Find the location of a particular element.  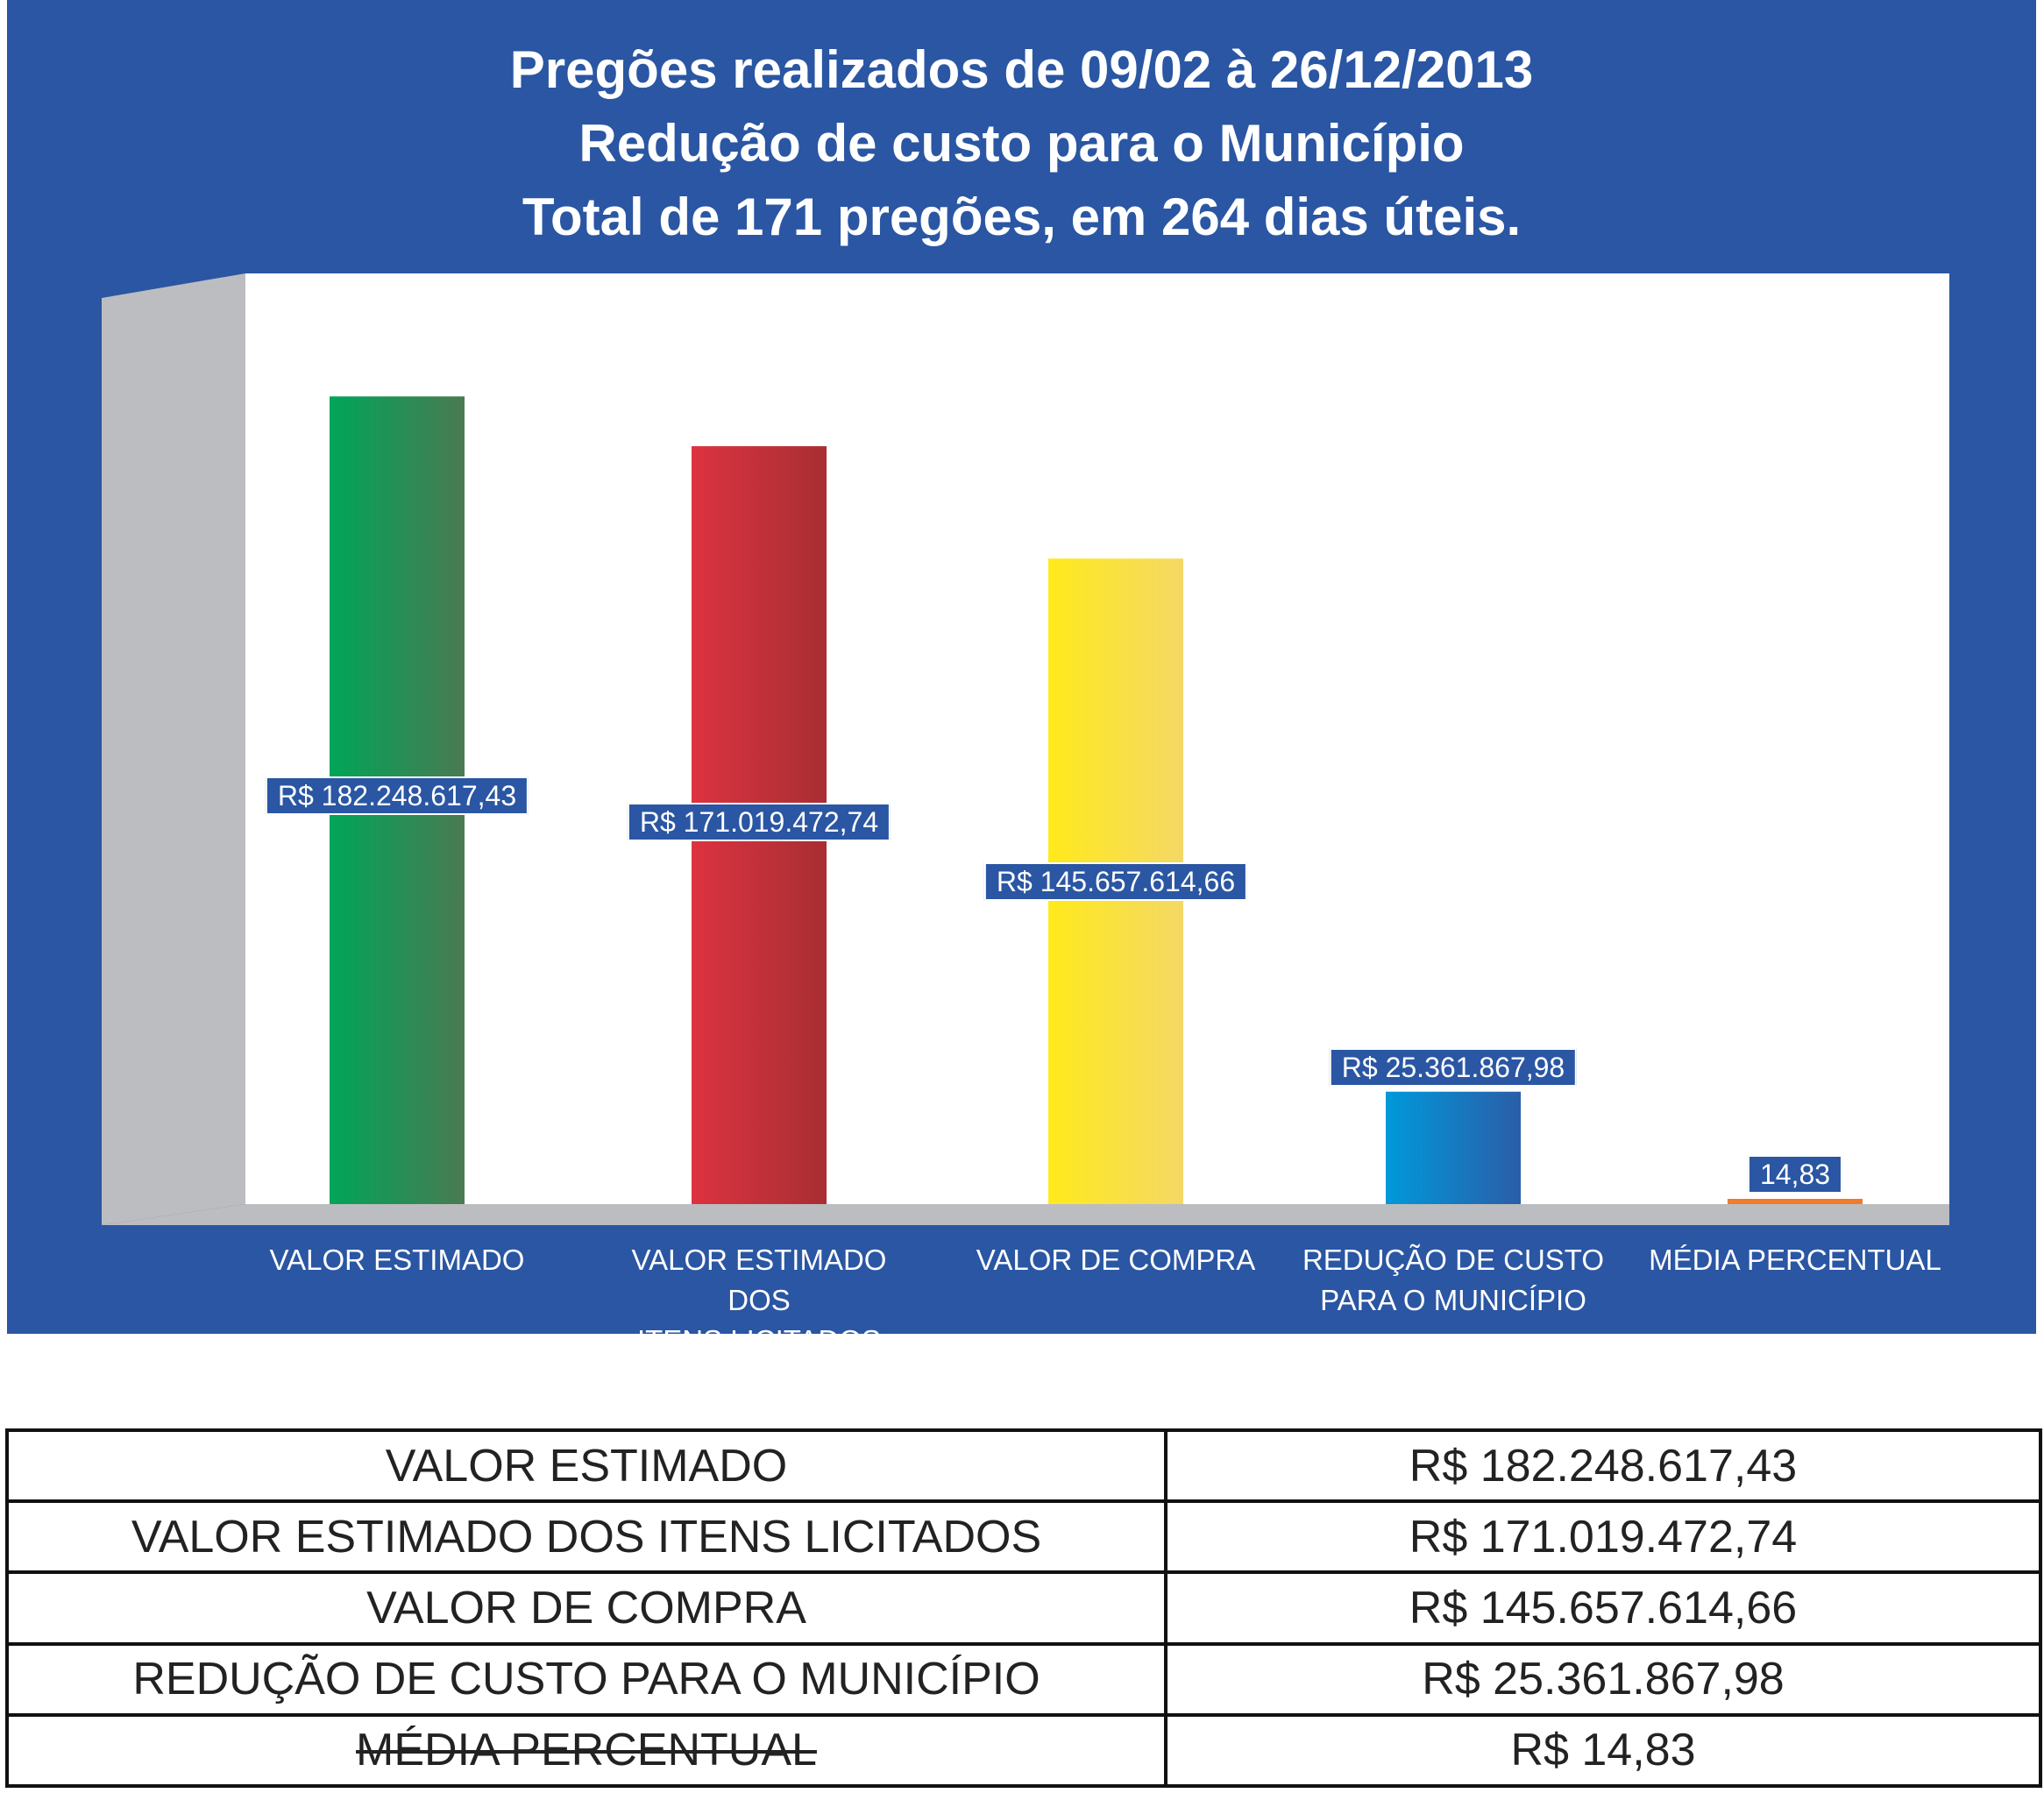

data-label-0: R$ 182.248.617,43 is located at coordinates (397, 795).